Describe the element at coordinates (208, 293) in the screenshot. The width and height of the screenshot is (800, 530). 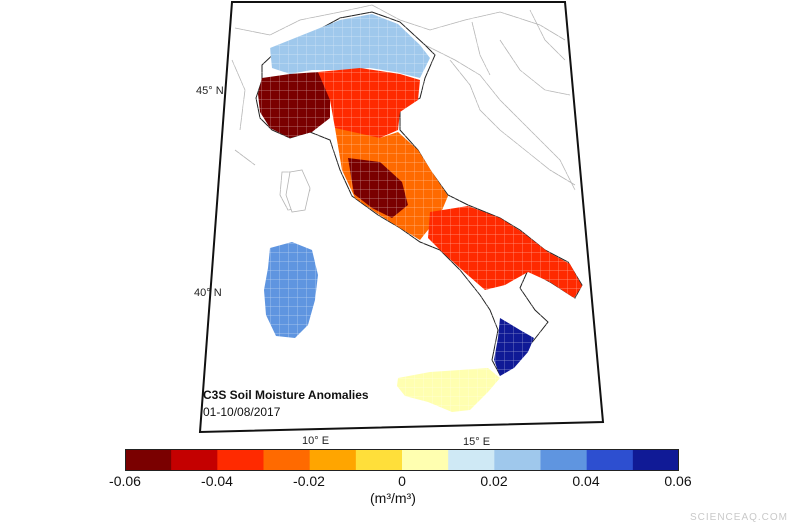
I see `latitude-label-40n: 40° N` at that location.